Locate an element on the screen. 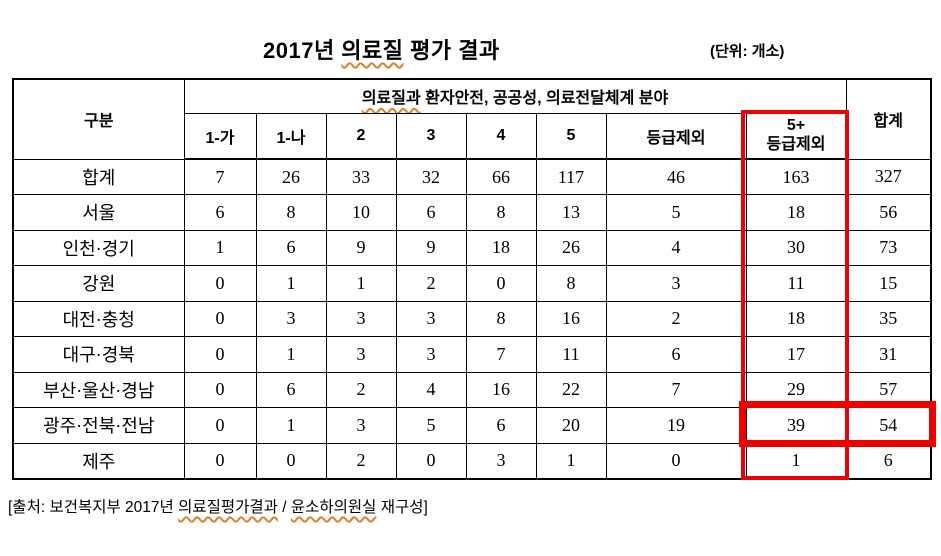  data-cell: 29 is located at coordinates (796, 389).